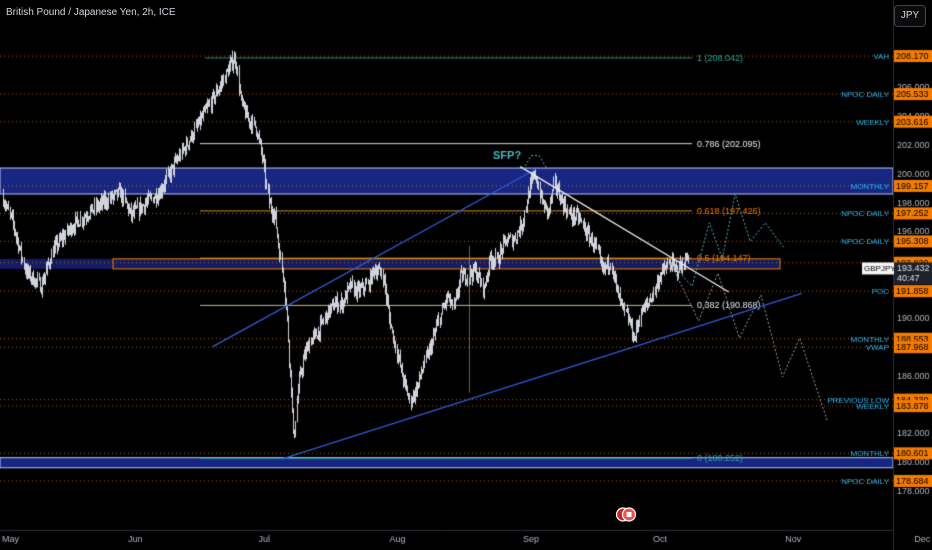  I want to click on currency-button: JPY, so click(910, 16).